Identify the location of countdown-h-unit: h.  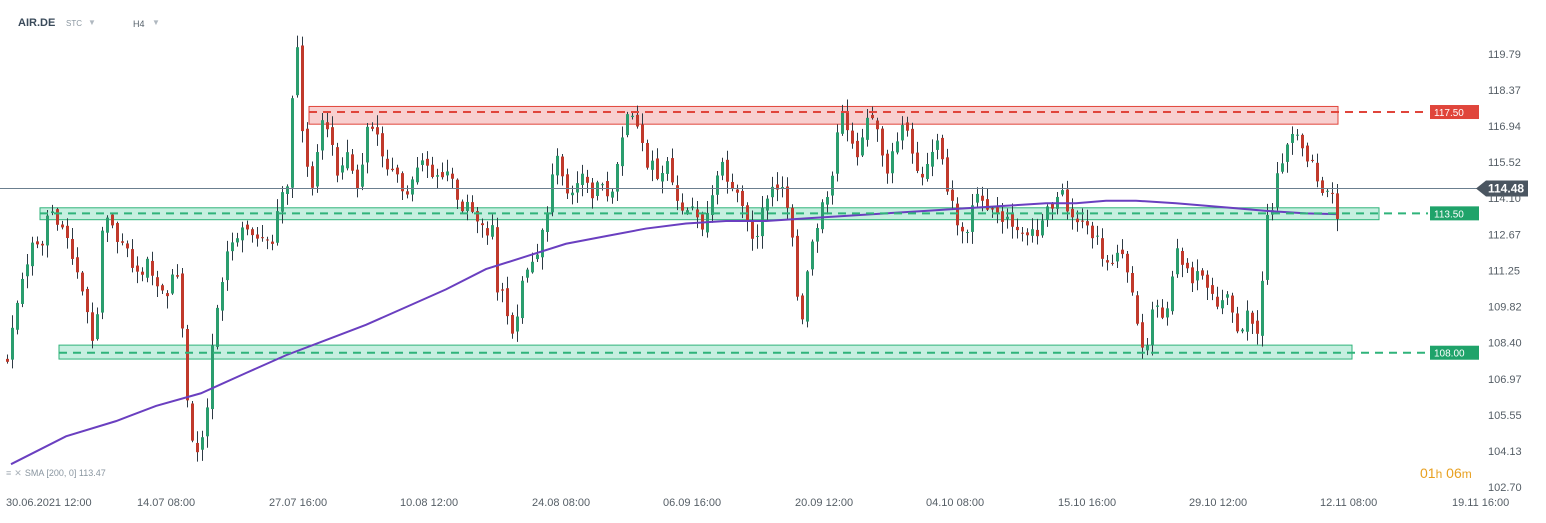
(1439, 474).